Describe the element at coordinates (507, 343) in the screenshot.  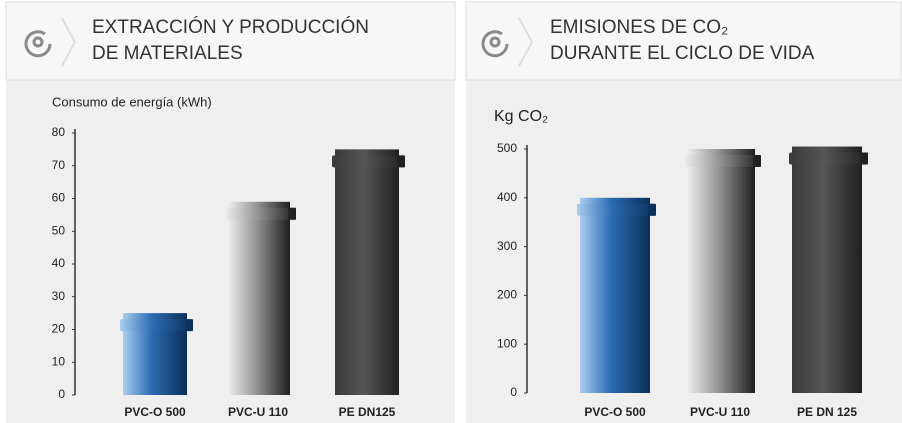
I see `y-tick-label: 100` at that location.